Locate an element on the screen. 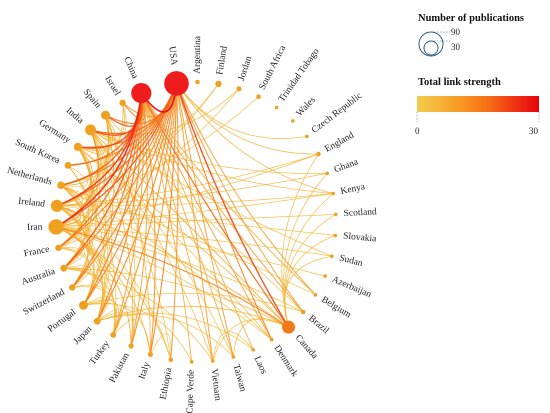 The height and width of the screenshot is (413, 550). label-argentina: Argentina is located at coordinates (198, 54).